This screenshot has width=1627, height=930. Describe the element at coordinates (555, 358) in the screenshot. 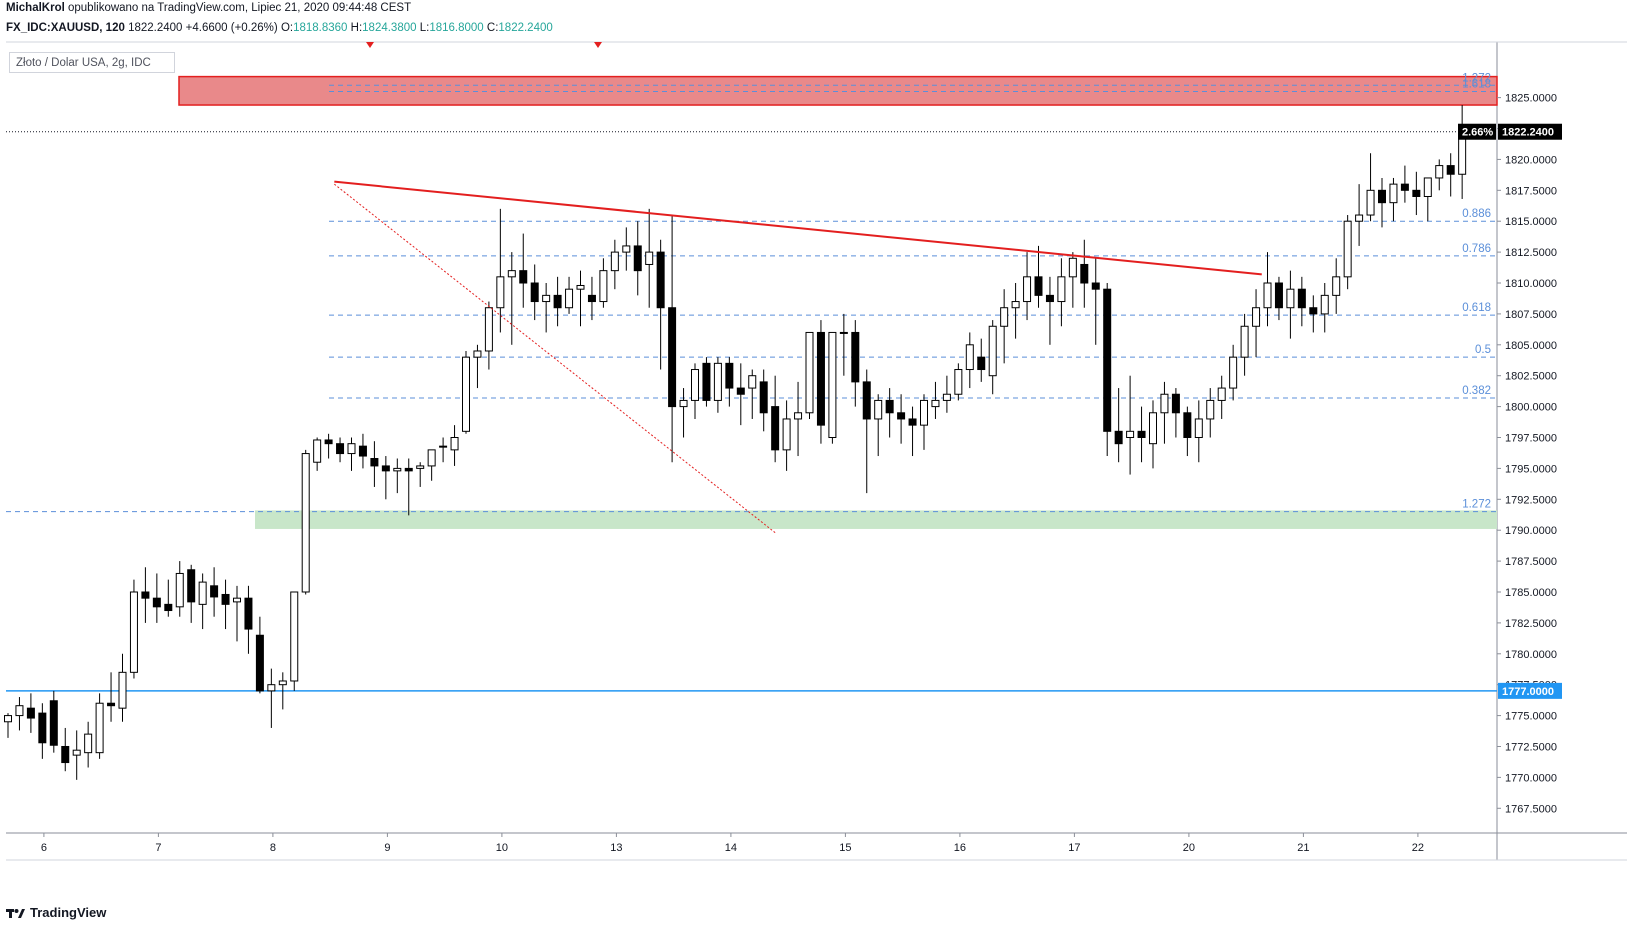

I see `dotted-retracement-line` at that location.